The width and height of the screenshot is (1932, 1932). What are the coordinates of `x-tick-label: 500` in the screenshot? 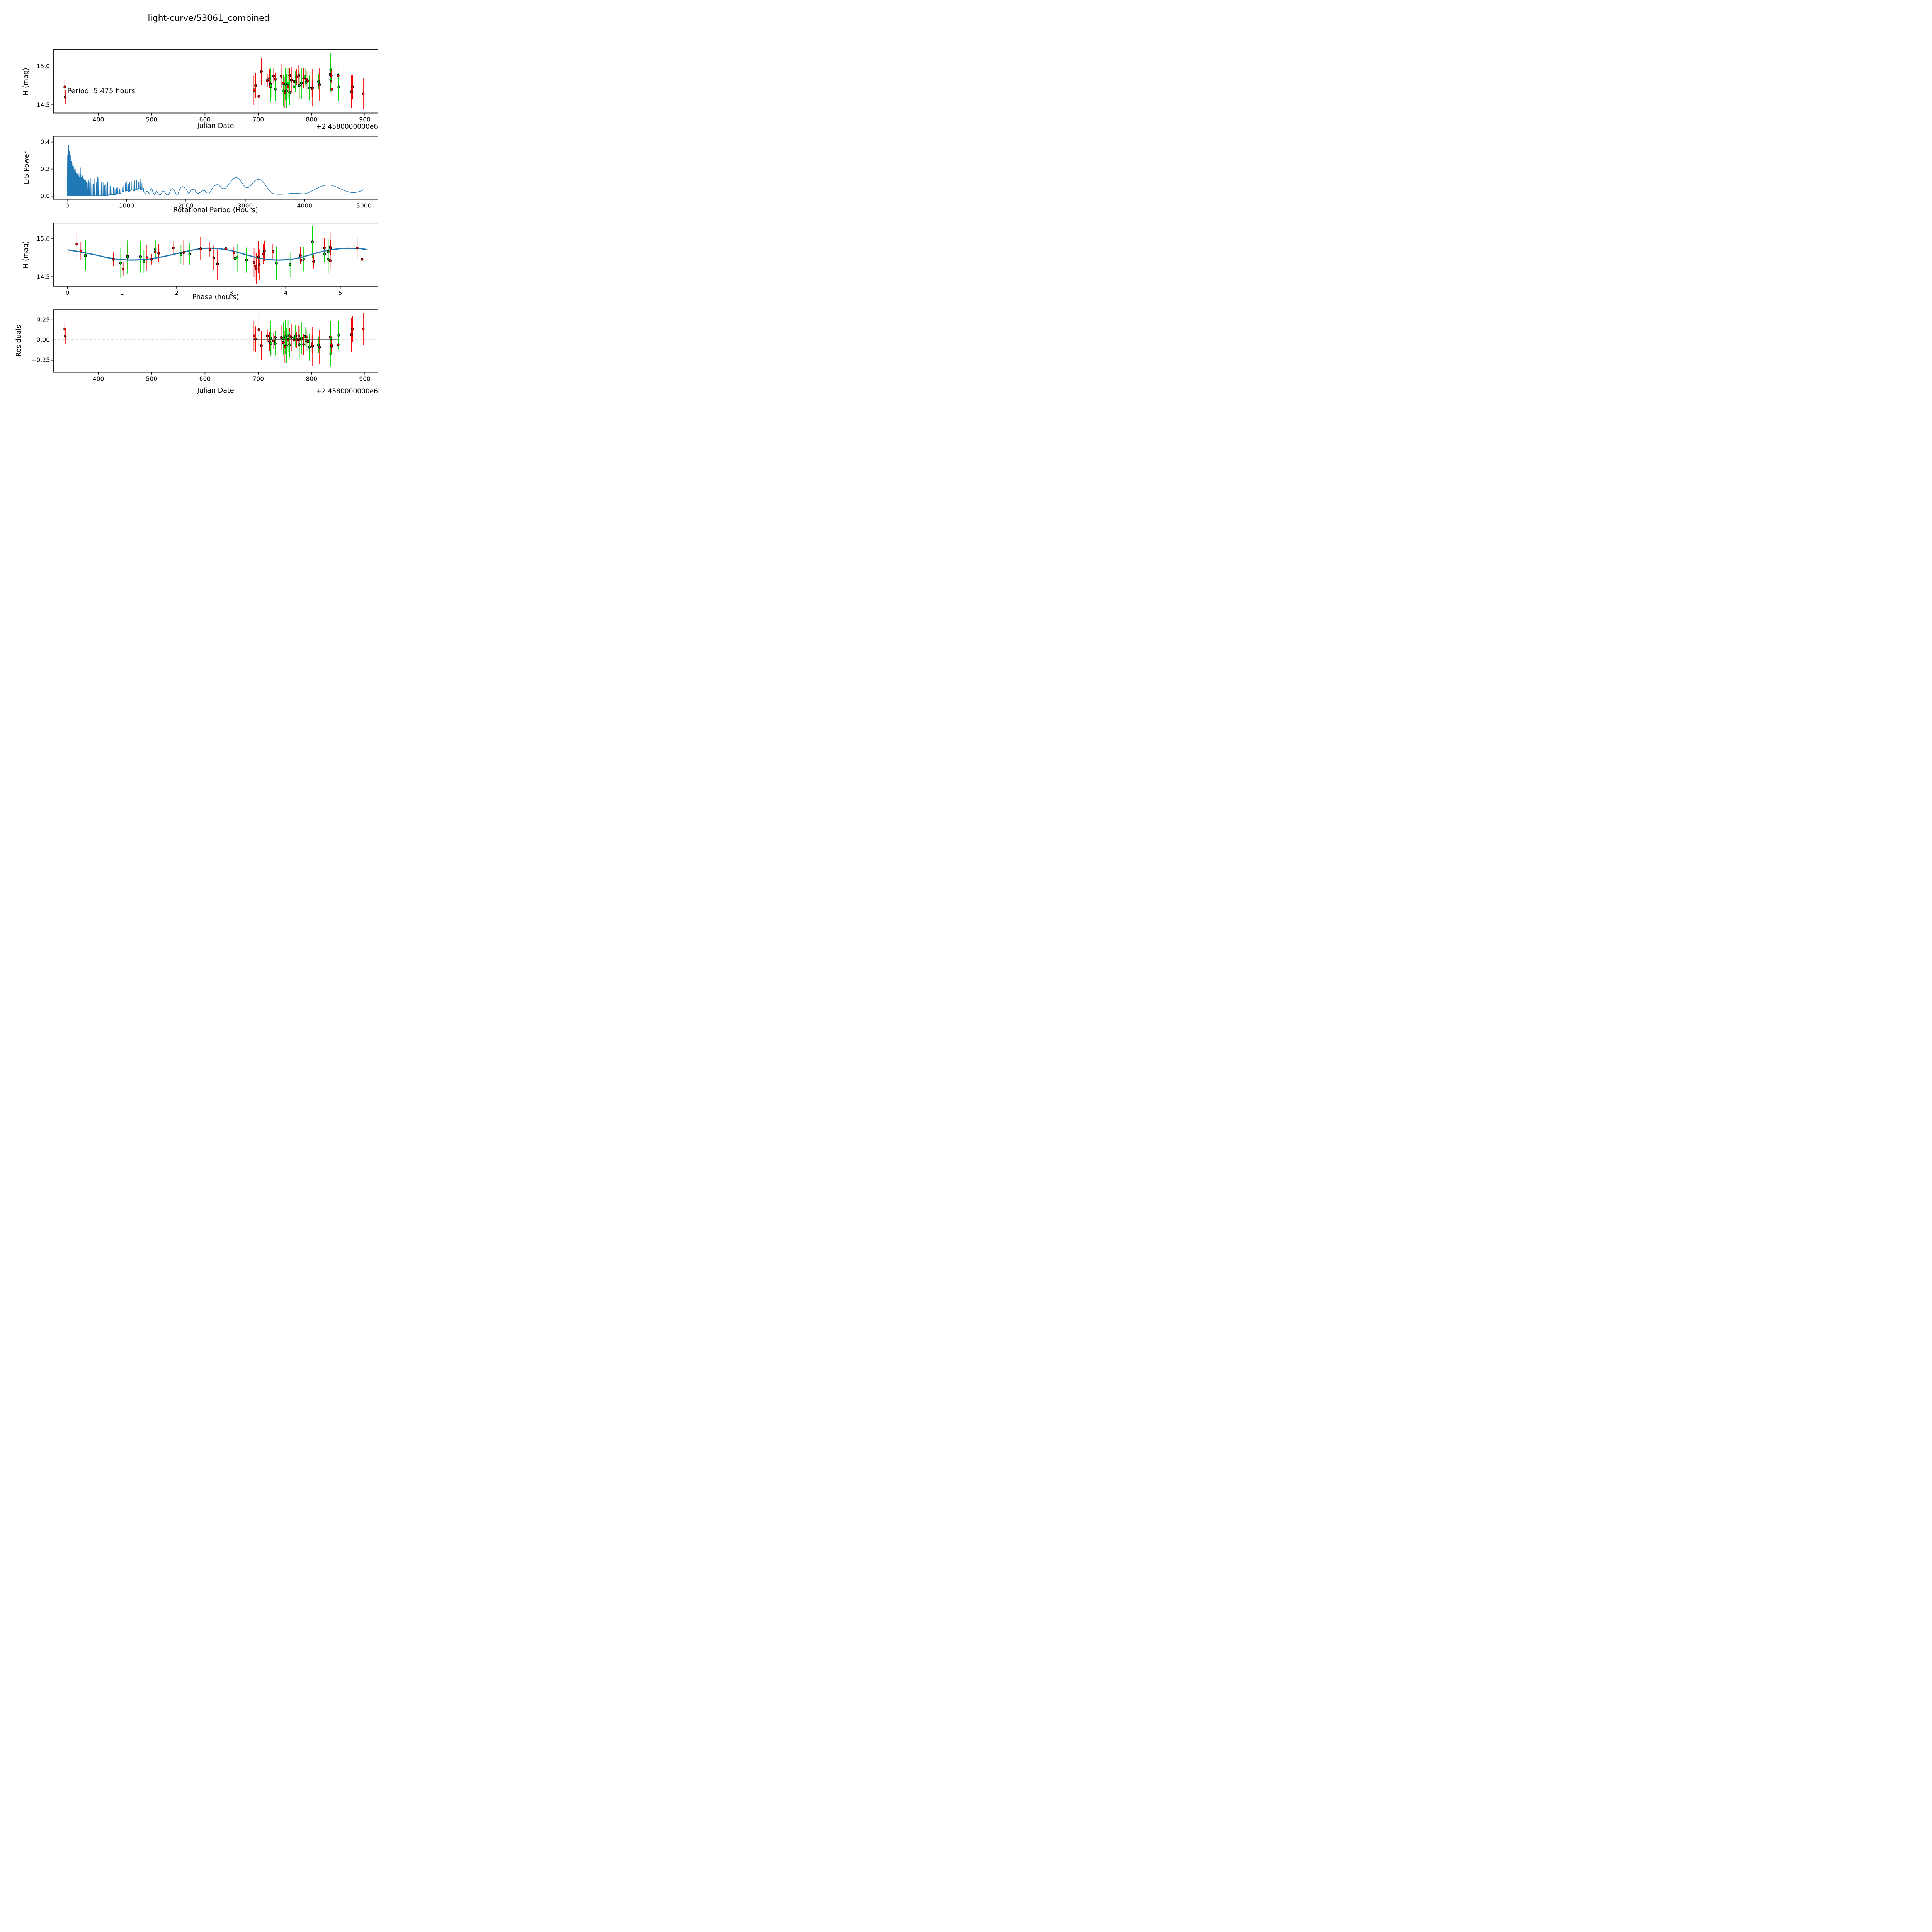 It's located at (152, 120).